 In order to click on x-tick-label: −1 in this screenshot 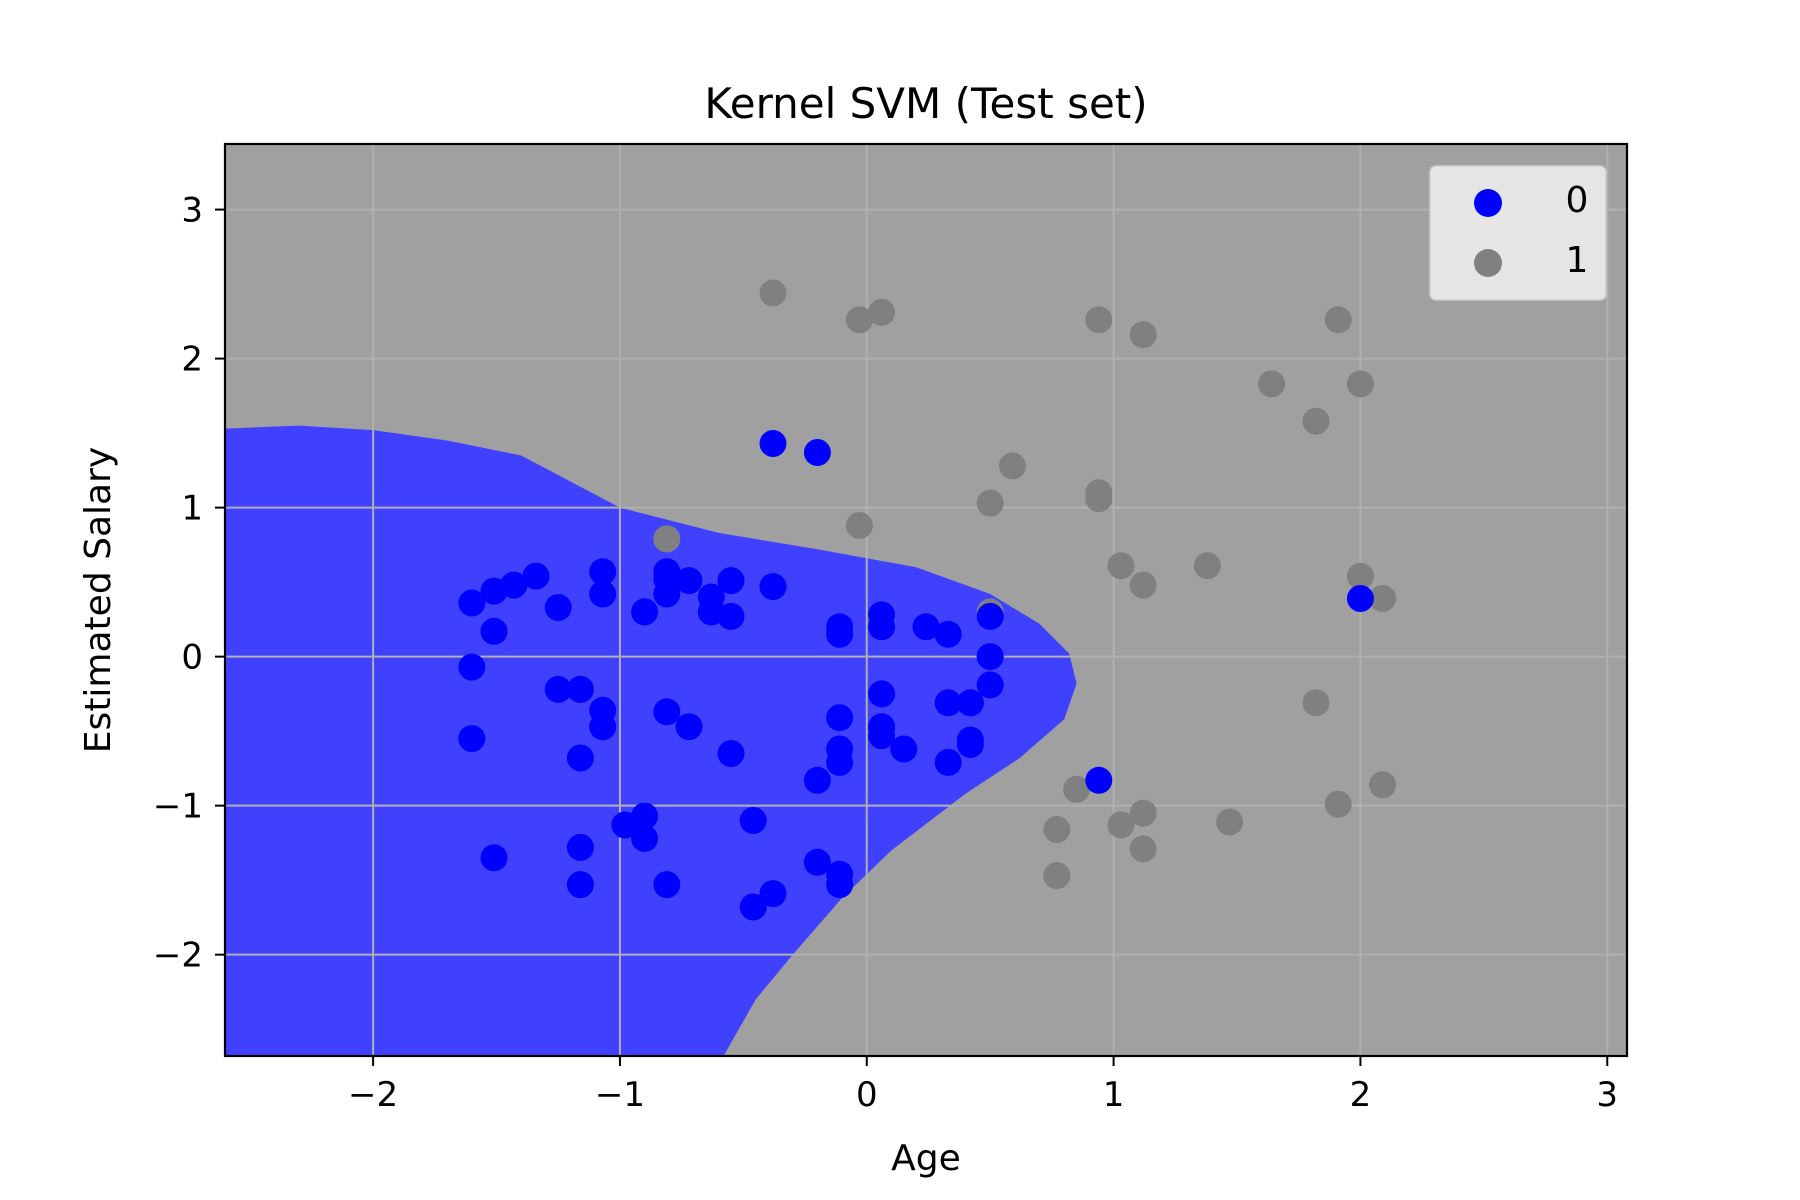, I will do `click(620, 1095)`.